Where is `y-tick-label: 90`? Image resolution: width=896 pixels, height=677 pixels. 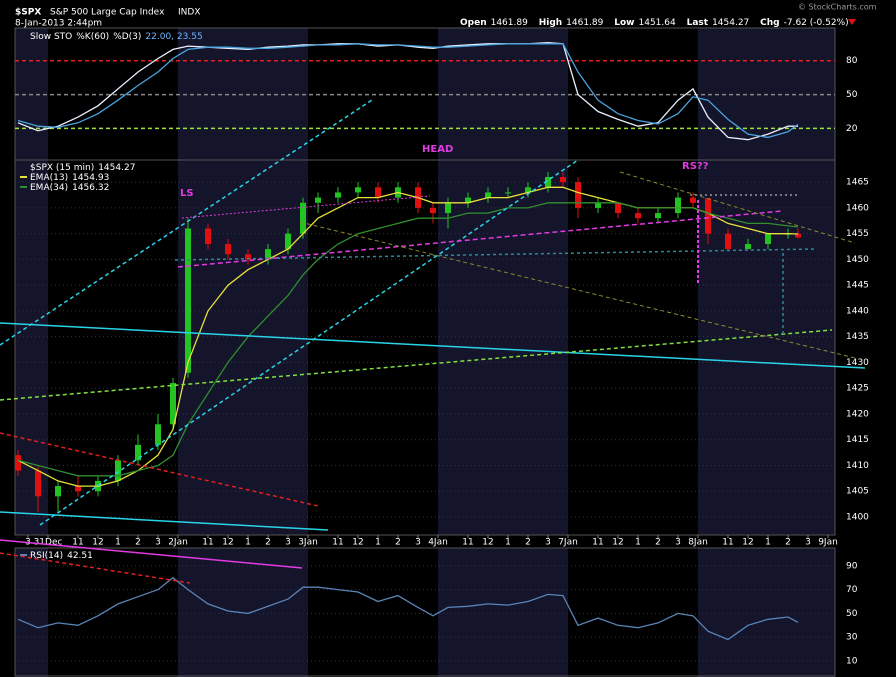
y-tick-label: 90 is located at coordinates (852, 566).